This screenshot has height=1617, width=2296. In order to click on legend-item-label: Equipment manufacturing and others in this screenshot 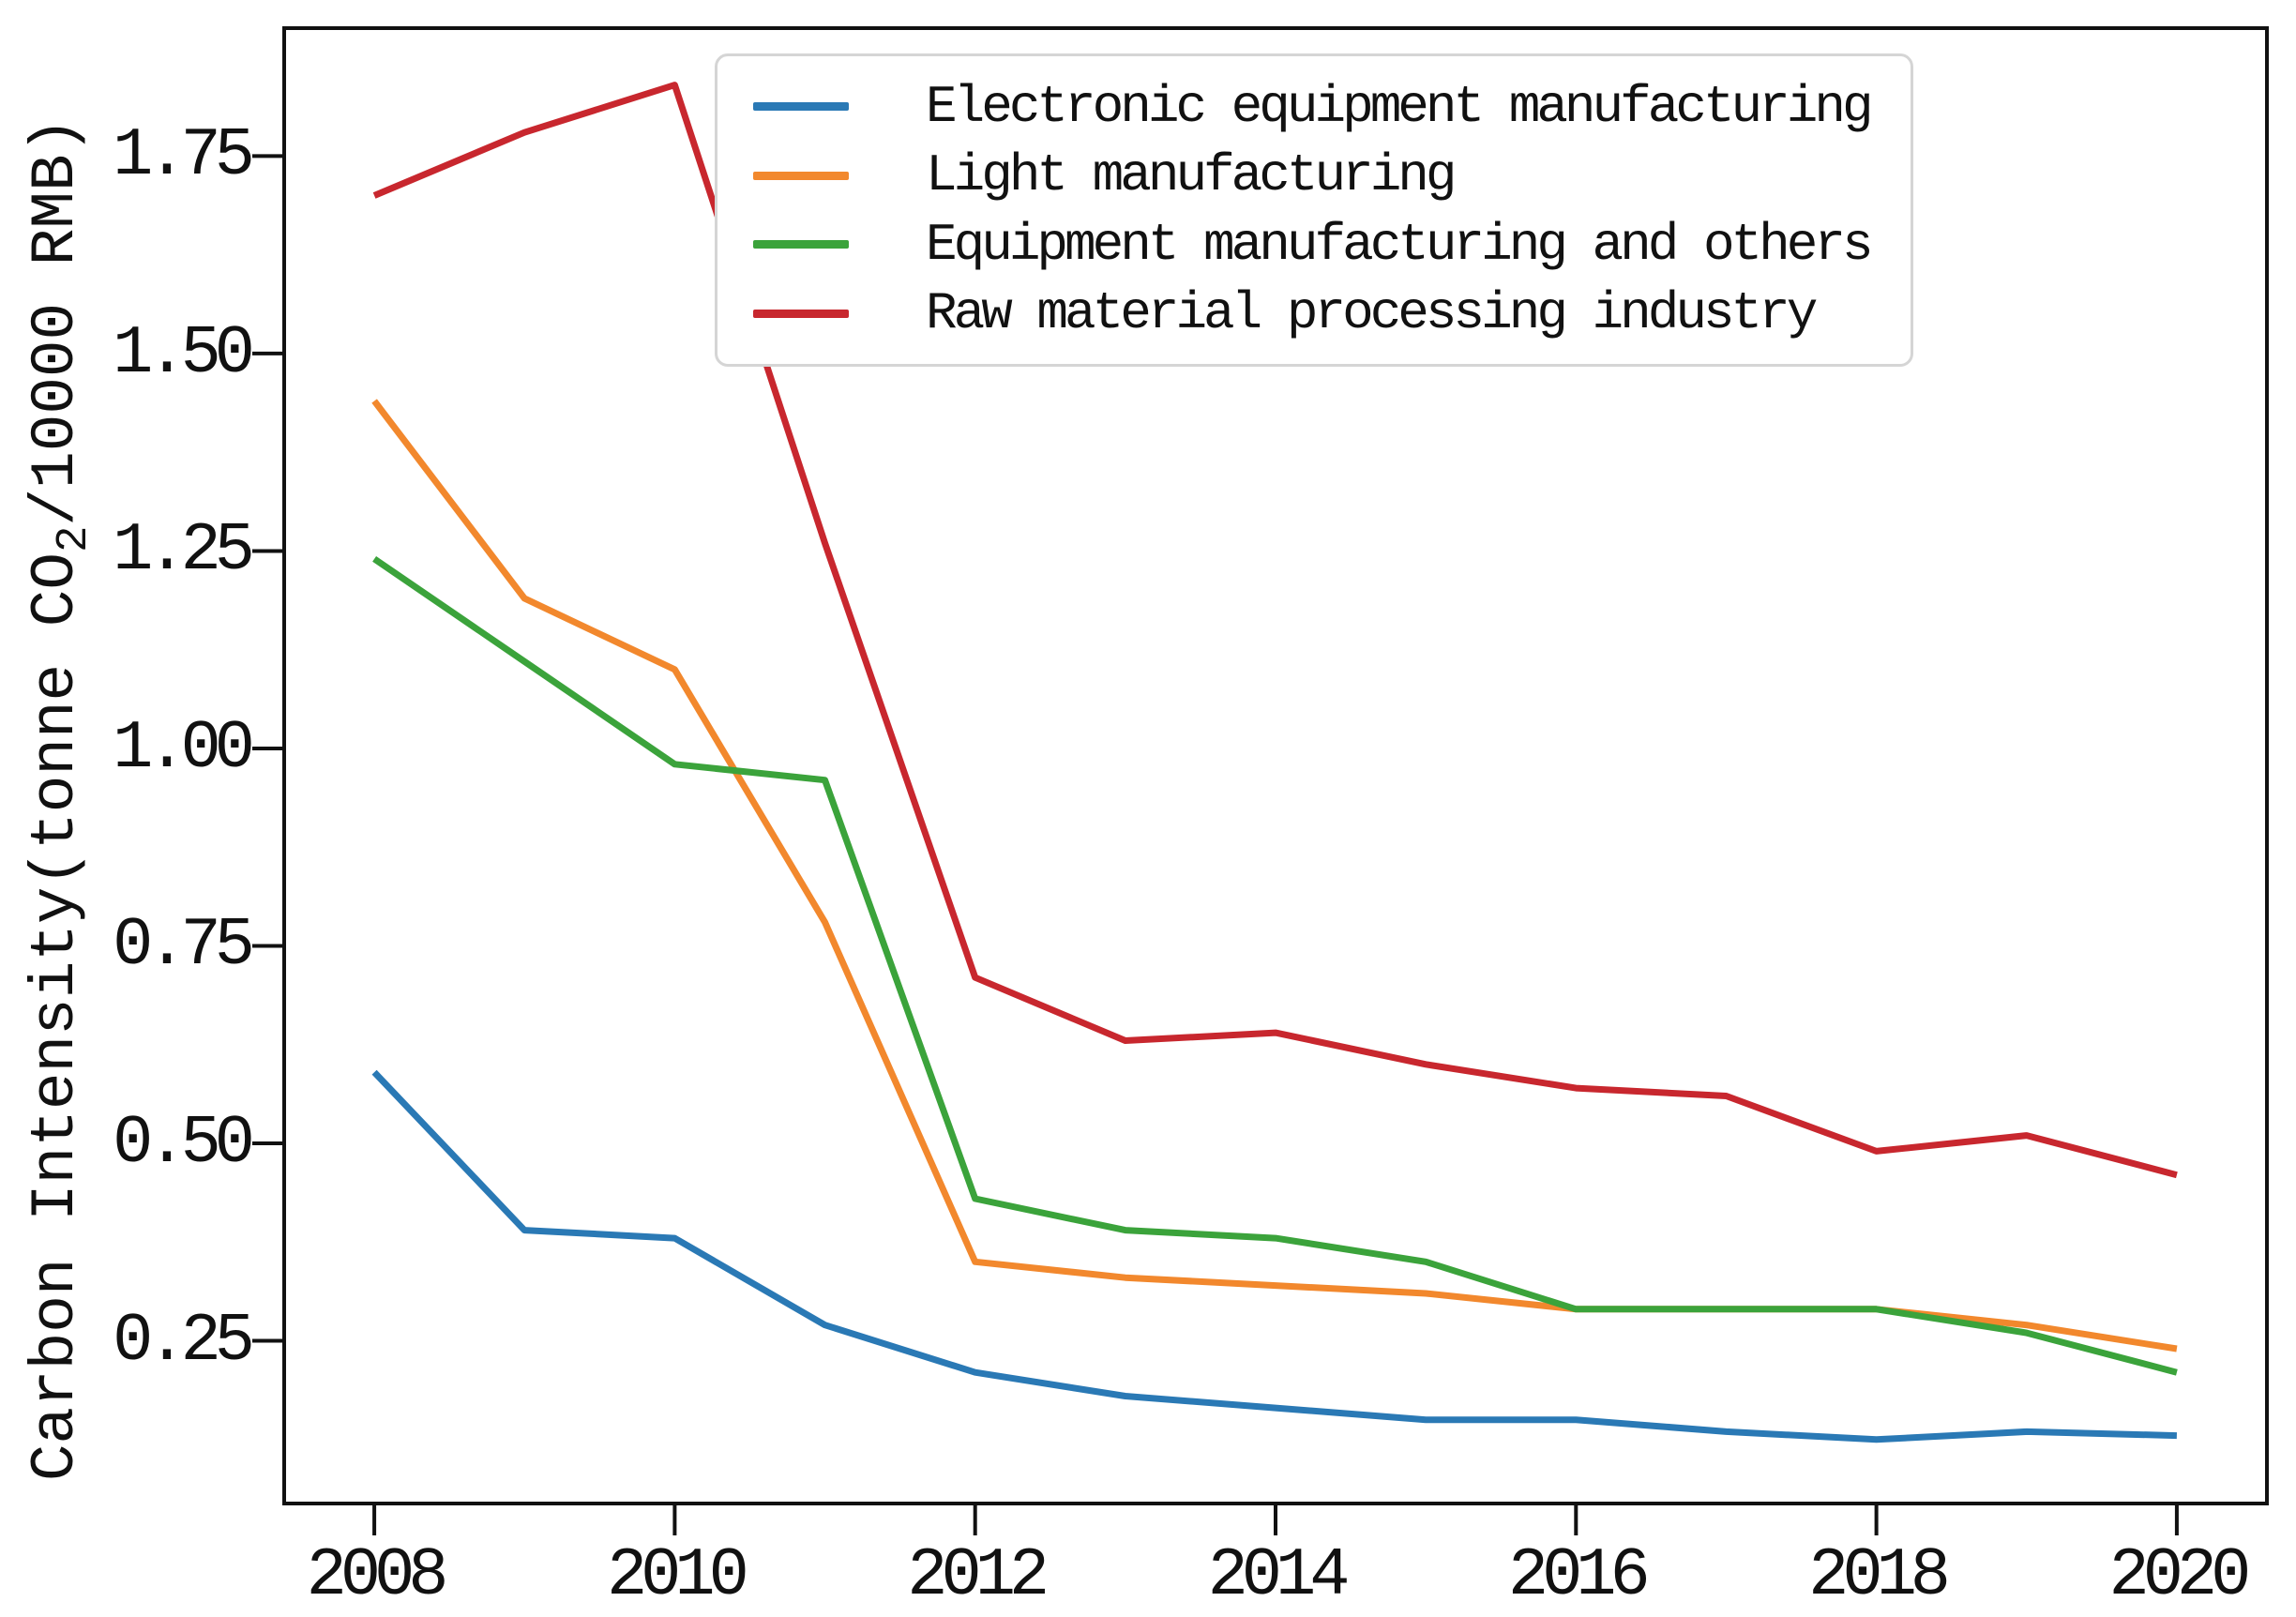, I will do `click(1400, 244)`.